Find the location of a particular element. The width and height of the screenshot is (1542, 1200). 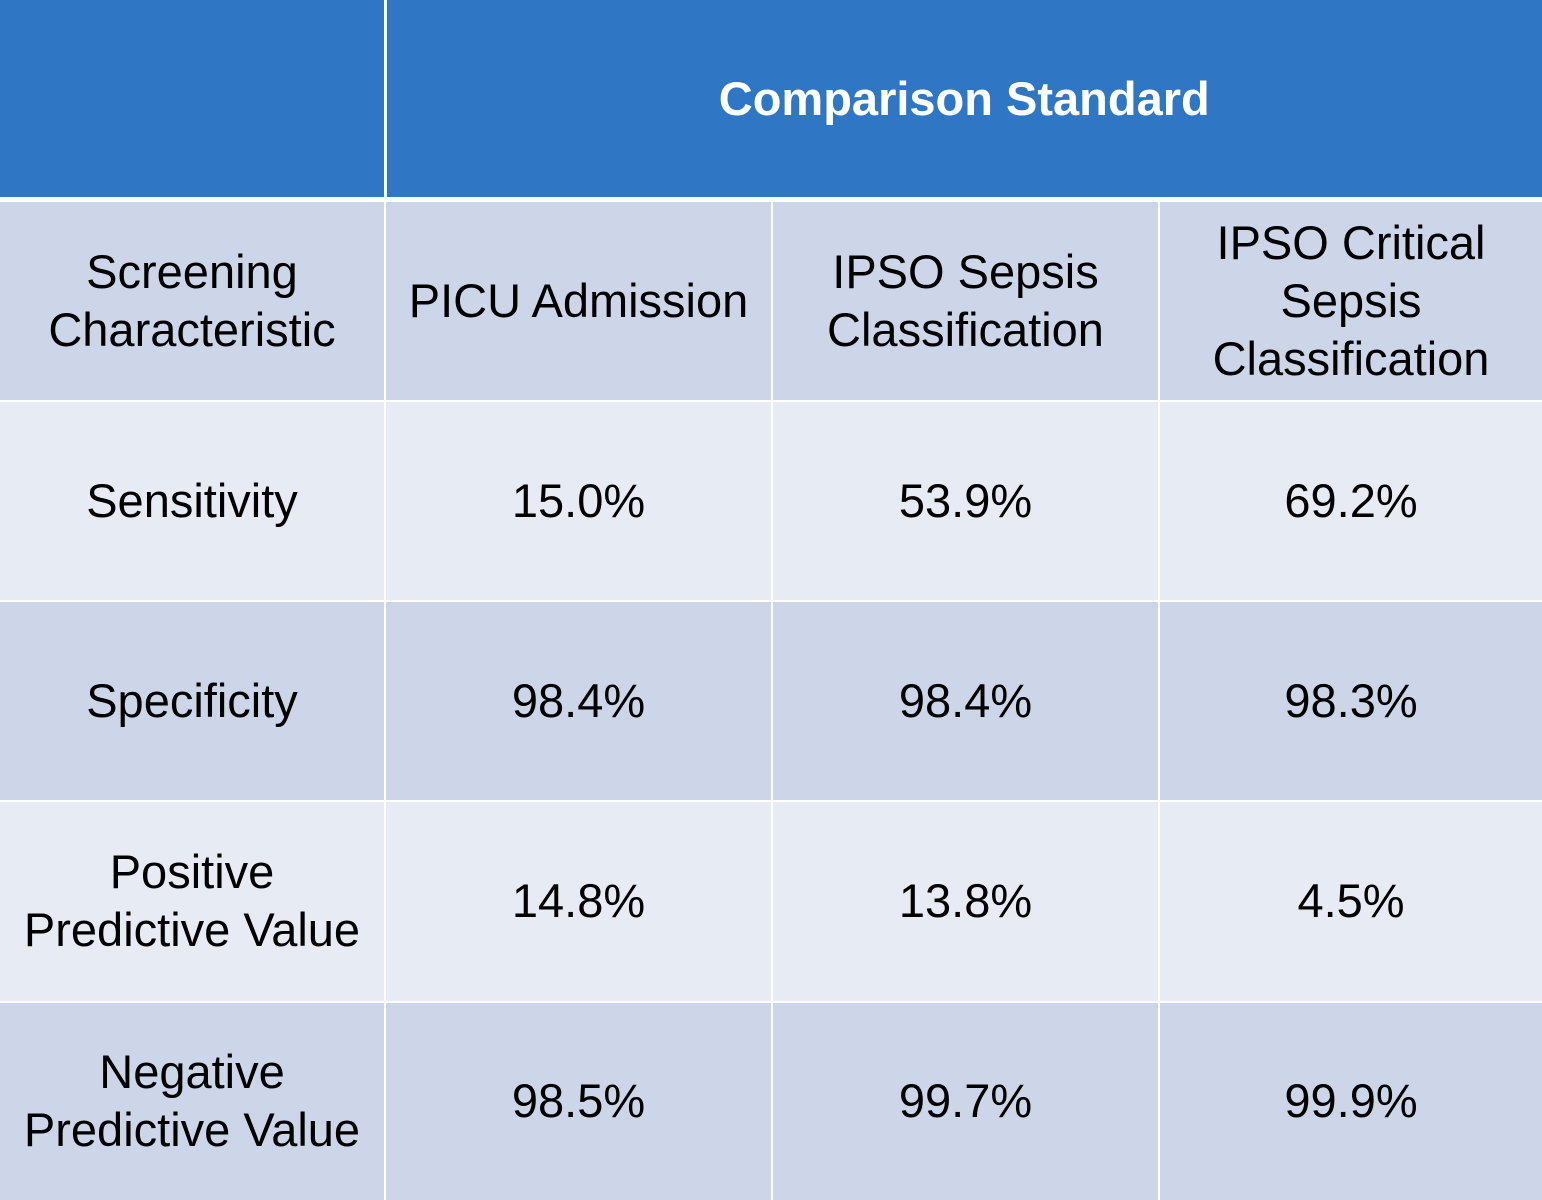

header-picu-admission: PICU Admission is located at coordinates (578, 299).